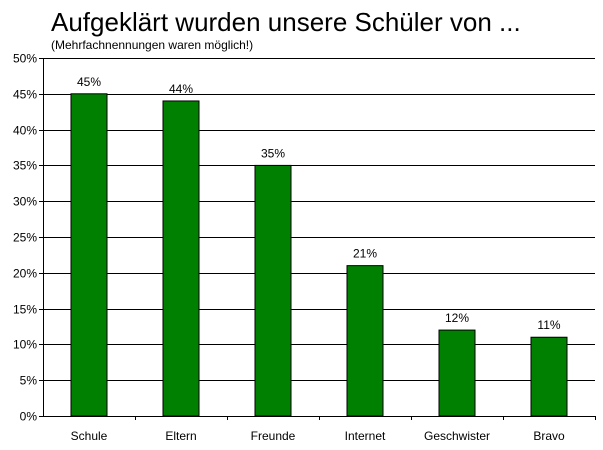 This screenshot has height=450, width=603. Describe the element at coordinates (273, 290) in the screenshot. I see `bar-freunde` at that location.